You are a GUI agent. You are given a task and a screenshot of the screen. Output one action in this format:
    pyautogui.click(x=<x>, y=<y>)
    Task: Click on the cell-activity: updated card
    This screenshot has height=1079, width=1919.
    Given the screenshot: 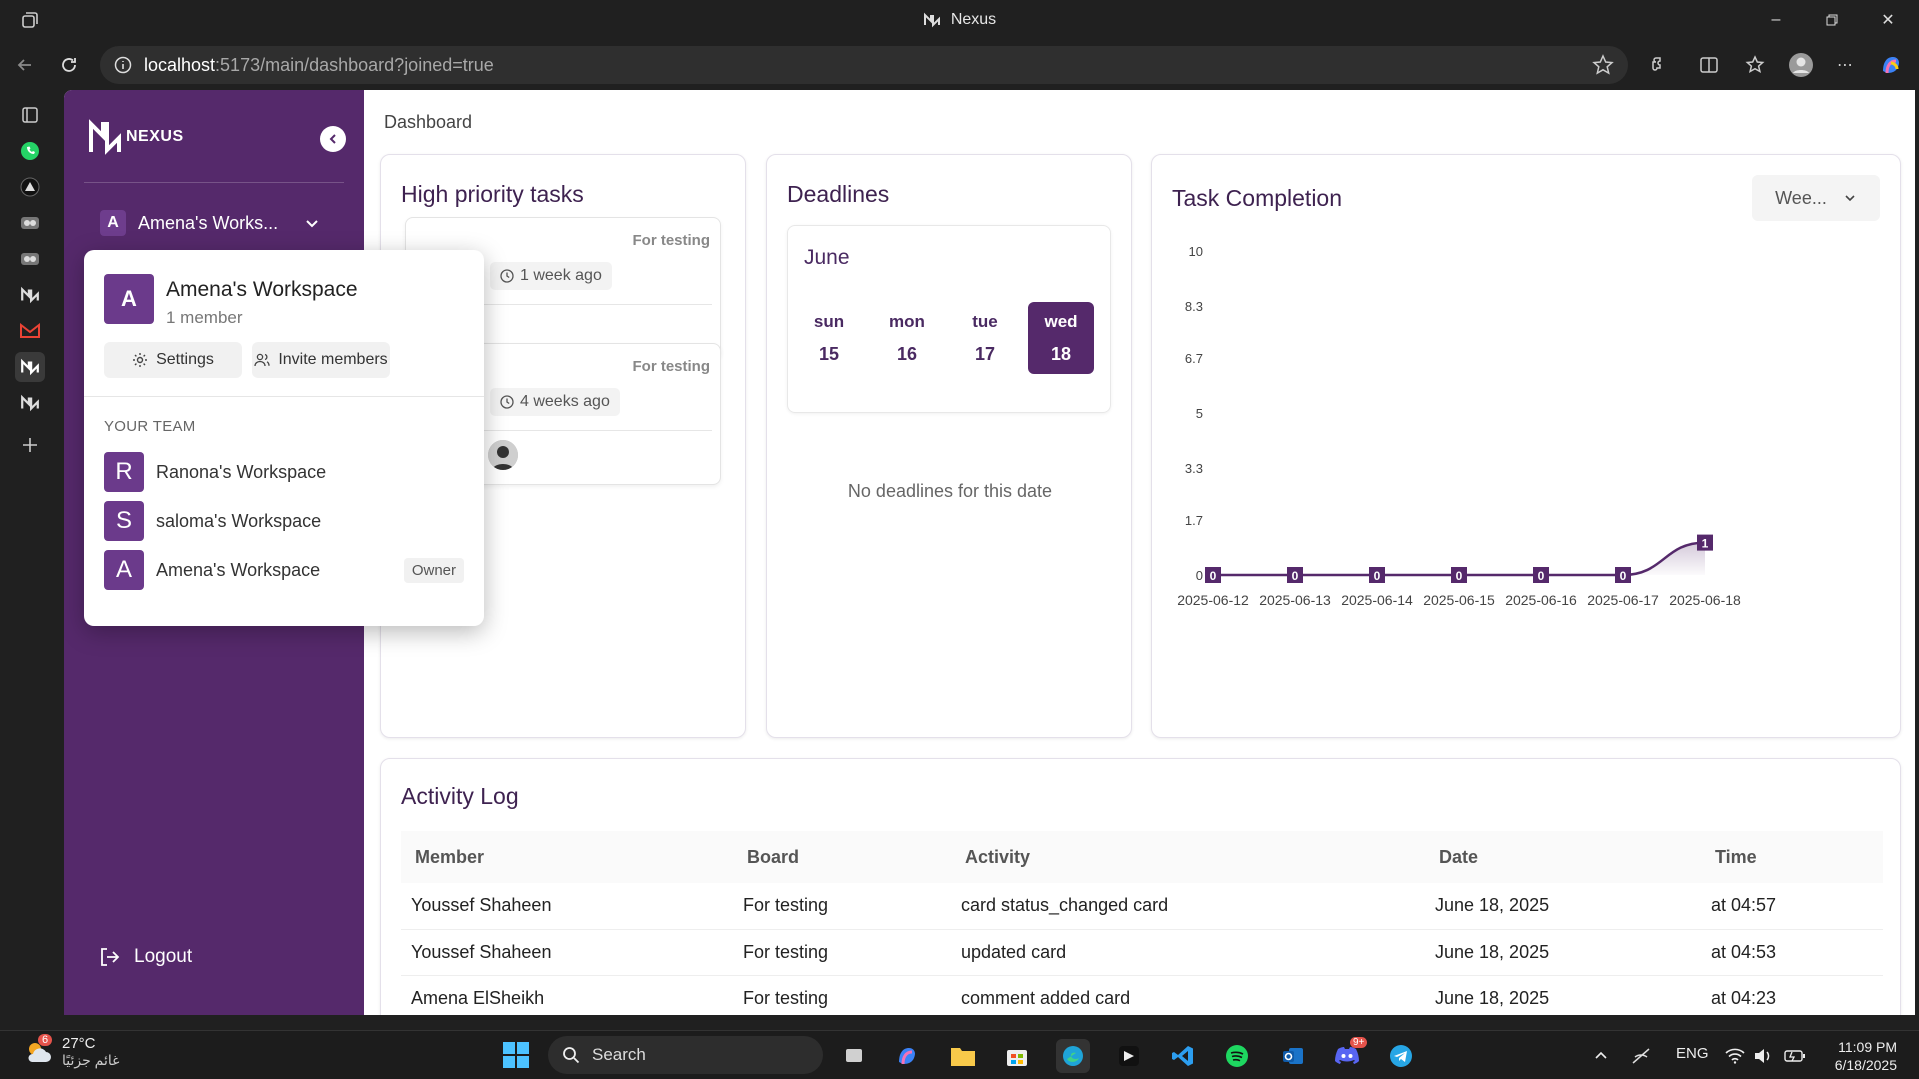 What is the action you would take?
    pyautogui.click(x=1188, y=952)
    